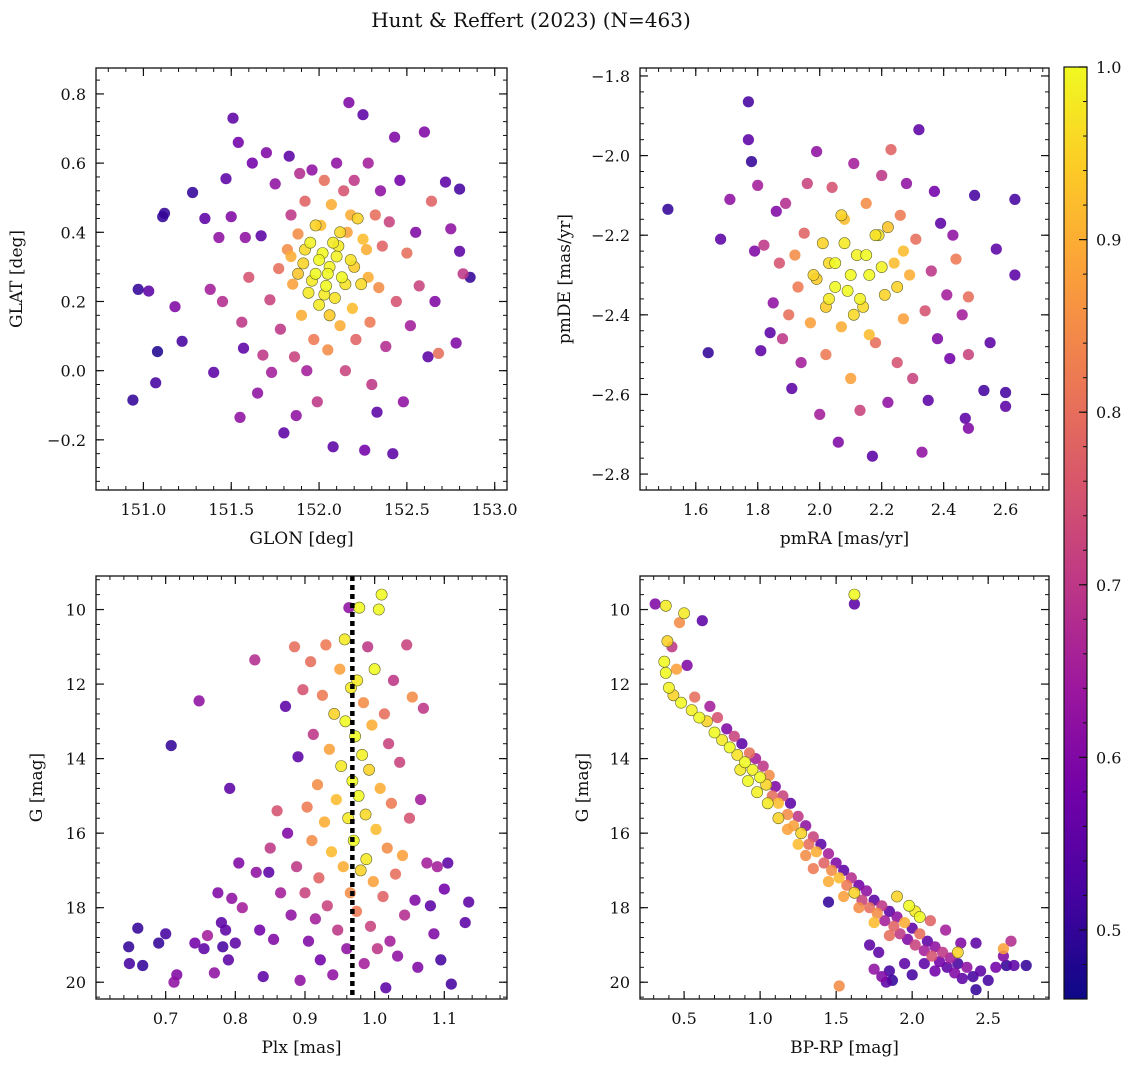 This screenshot has height=1067, width=1136. Describe the element at coordinates (683, 1018) in the screenshot. I see `cmd-xtick-label: 0.5` at that location.